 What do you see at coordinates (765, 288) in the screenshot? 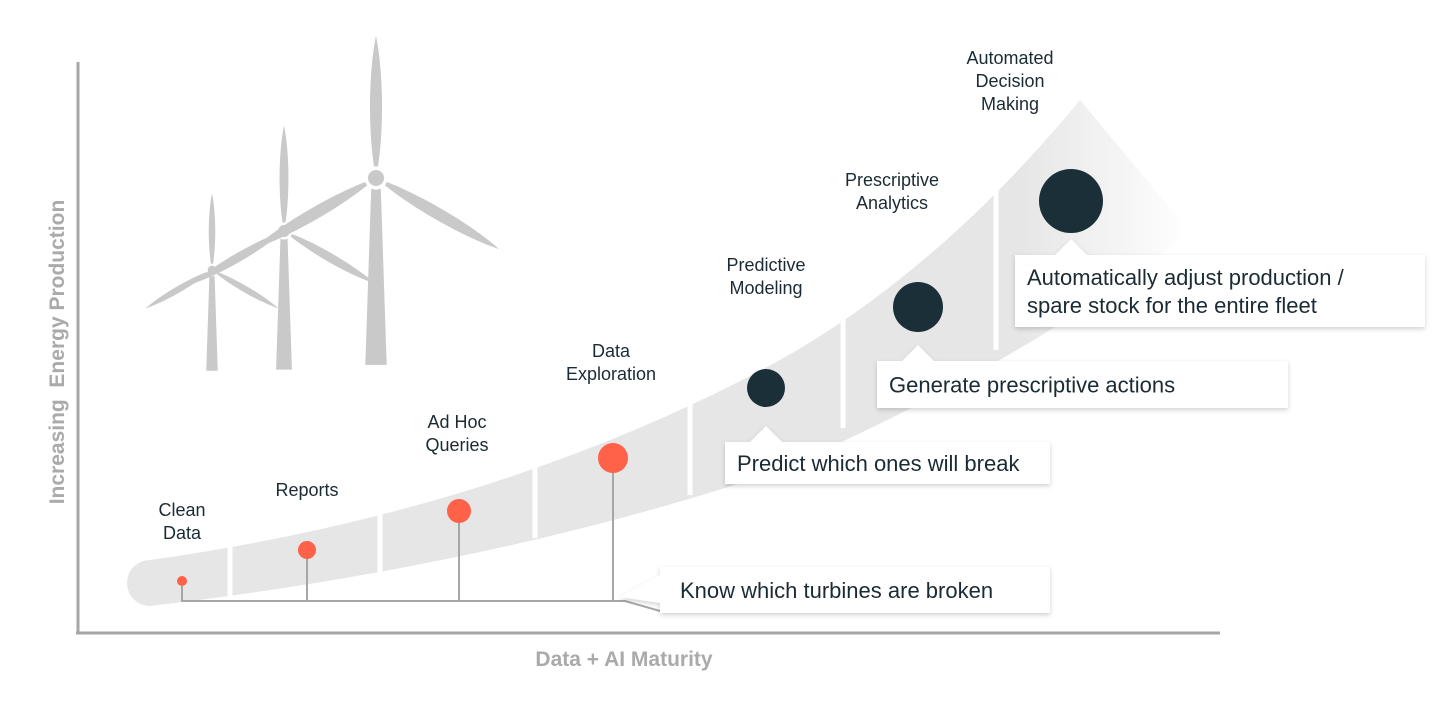
I see `stage-label: Modeling` at bounding box center [765, 288].